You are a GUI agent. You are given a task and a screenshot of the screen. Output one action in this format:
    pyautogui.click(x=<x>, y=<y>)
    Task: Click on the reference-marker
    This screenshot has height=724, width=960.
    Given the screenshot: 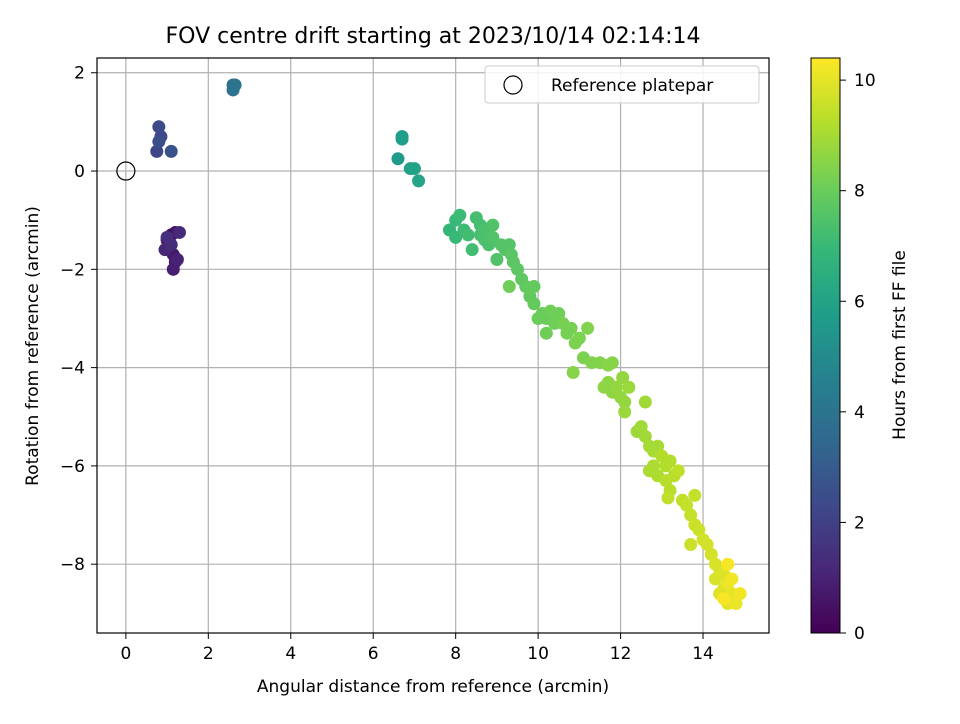 What is the action you would take?
    pyautogui.click(x=126, y=171)
    